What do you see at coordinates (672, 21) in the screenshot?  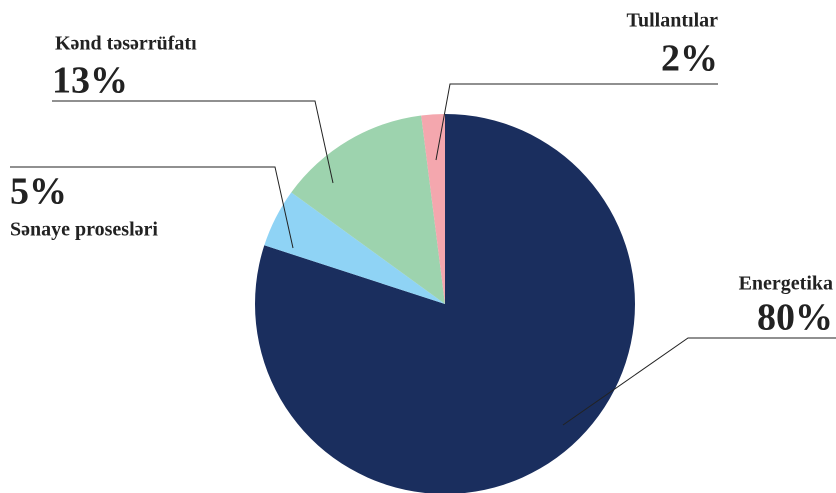 I see `slice-label: Tullantılar` at bounding box center [672, 21].